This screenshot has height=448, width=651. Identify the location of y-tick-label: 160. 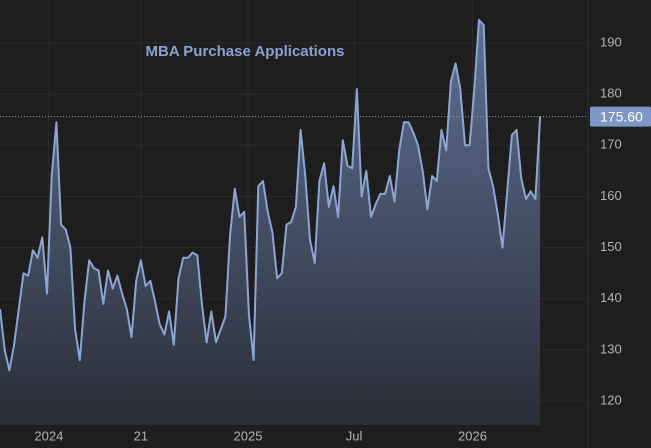
(611, 195).